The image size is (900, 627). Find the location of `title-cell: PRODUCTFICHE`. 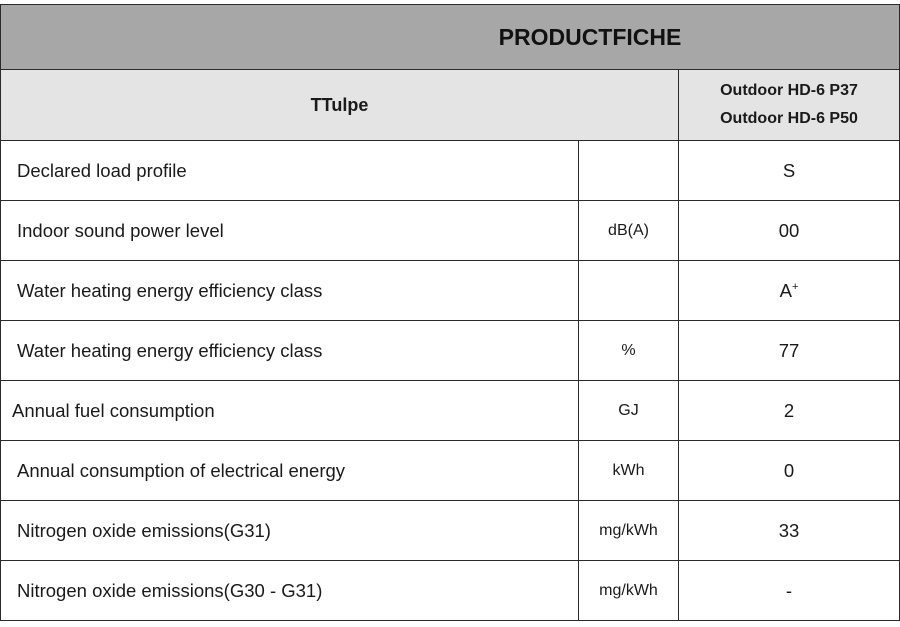

title-cell: PRODUCTFICHE is located at coordinates (450, 37).